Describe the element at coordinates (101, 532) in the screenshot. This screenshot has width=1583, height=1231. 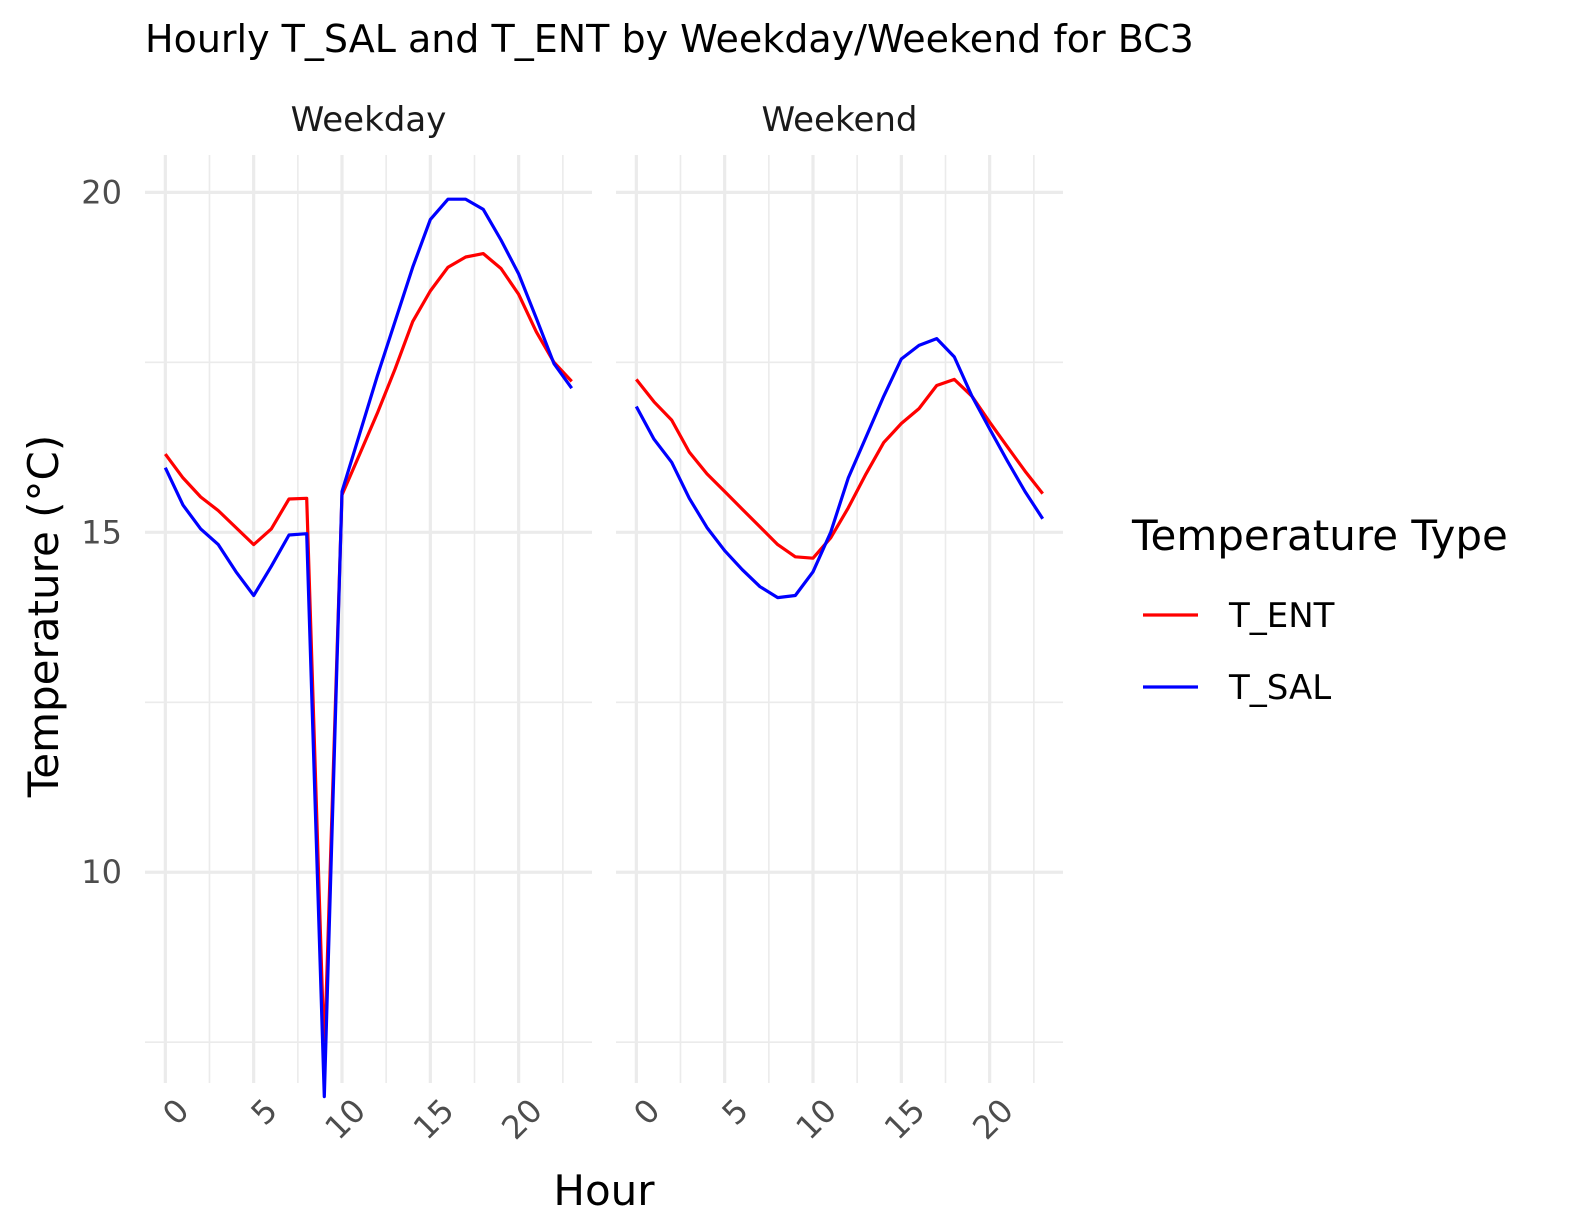
I see `y-tick-label: 15` at that location.